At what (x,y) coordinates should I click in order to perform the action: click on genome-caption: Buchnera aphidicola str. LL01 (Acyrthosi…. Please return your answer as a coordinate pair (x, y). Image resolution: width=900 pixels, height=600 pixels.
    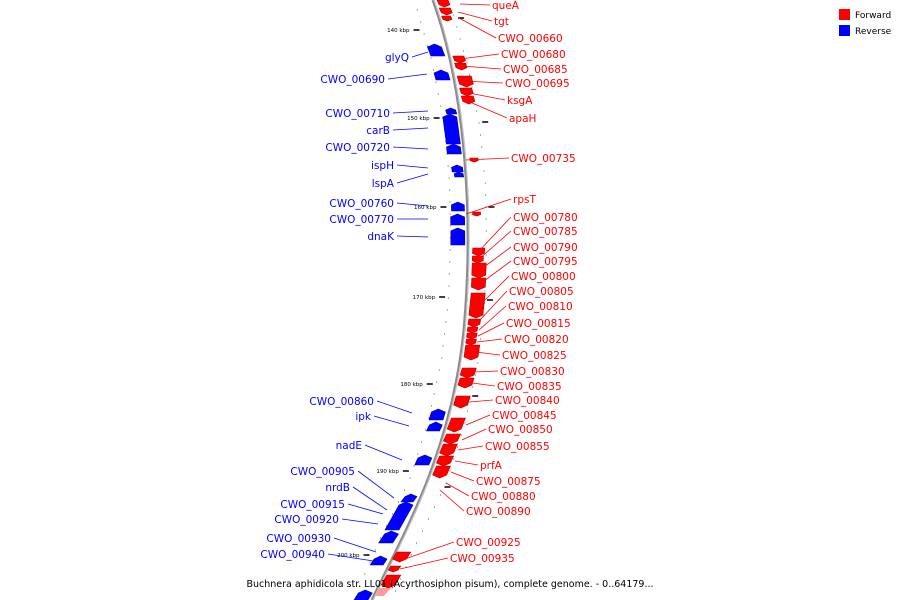
    Looking at the image, I should click on (449, 584).